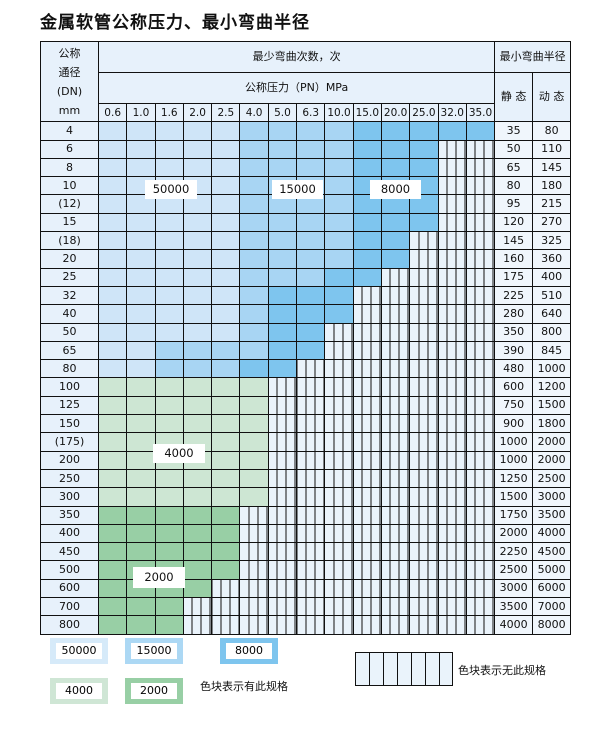  I want to click on region-label-15000: 15000, so click(297, 189).